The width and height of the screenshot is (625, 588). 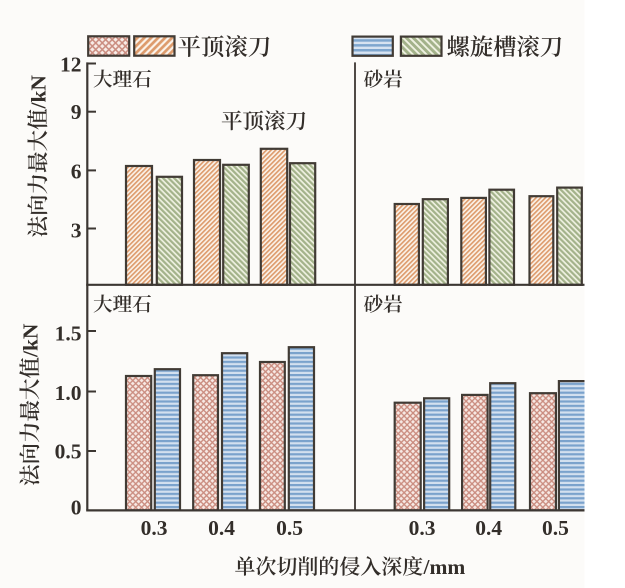 I want to click on svg-text: 12, so click(x=71, y=64).